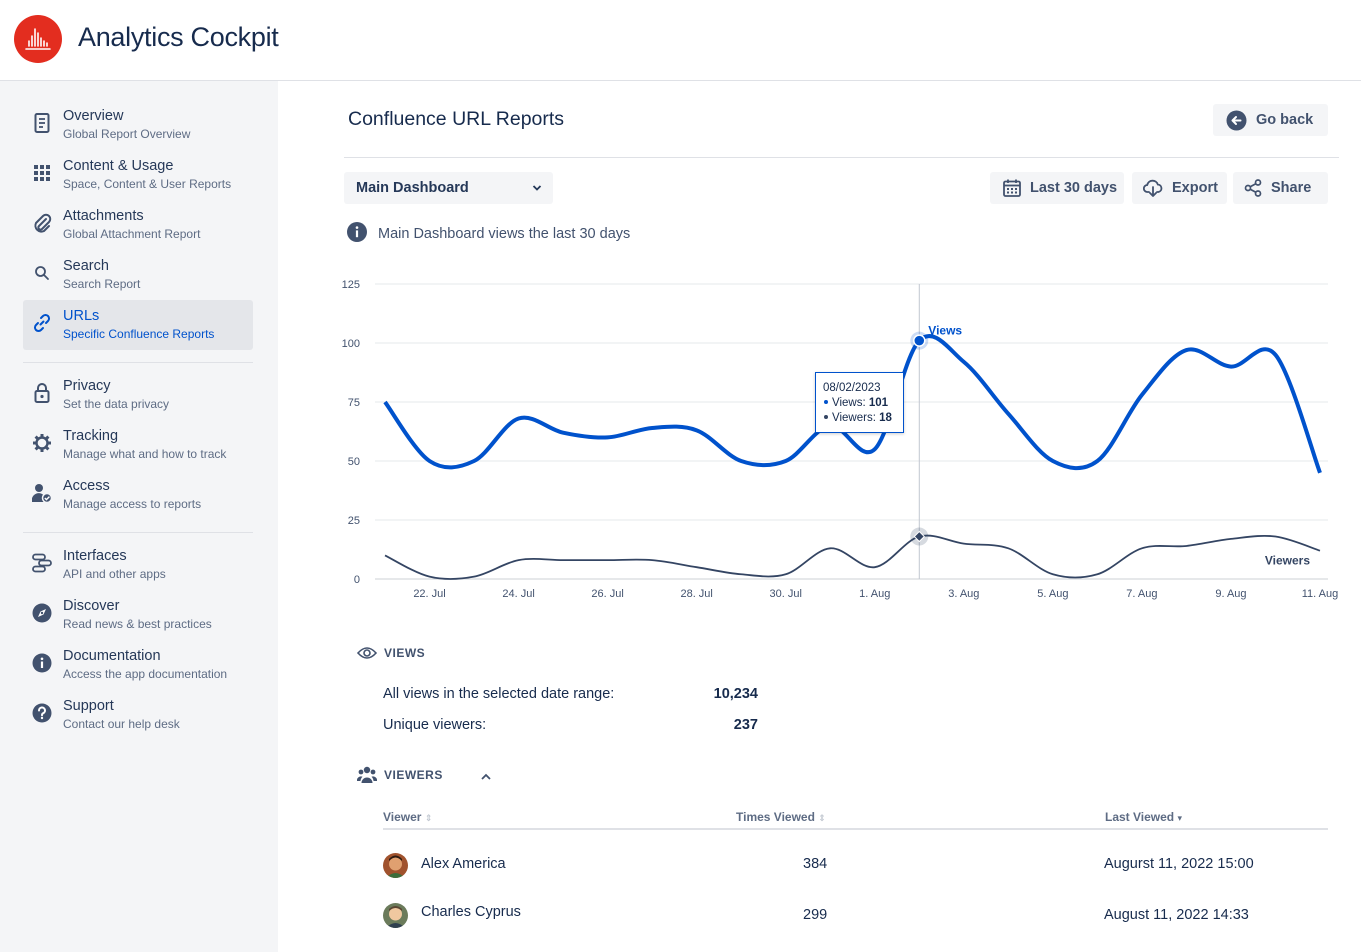  I want to click on compass-icon, so click(42, 613).